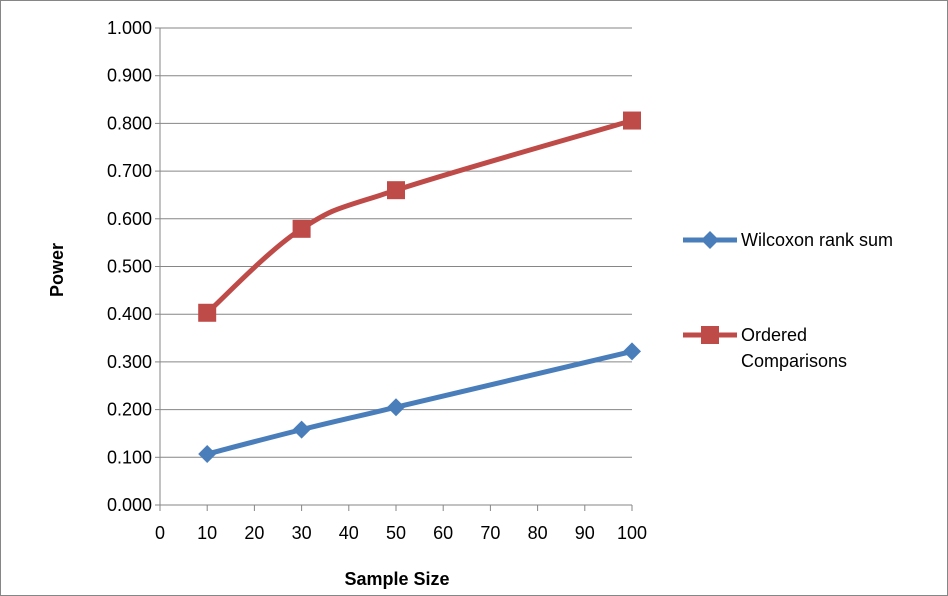  I want to click on y-tick-label: 0.400, so click(129, 314).